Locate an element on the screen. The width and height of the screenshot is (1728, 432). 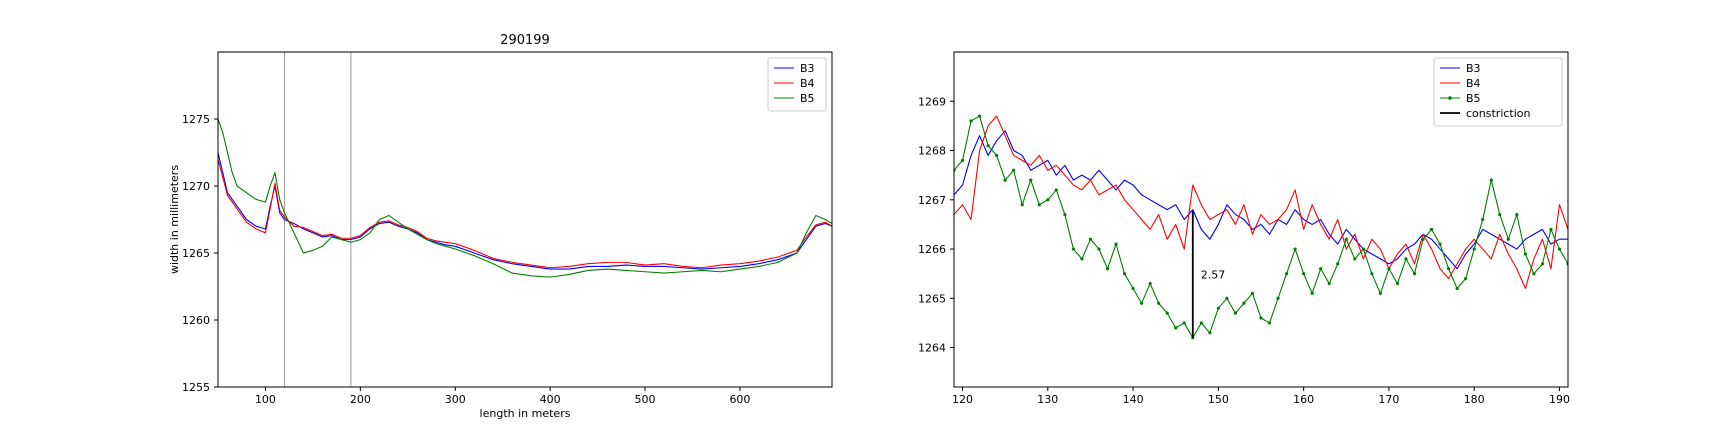
right-xtick-label-170: 170 is located at coordinates (1388, 399).